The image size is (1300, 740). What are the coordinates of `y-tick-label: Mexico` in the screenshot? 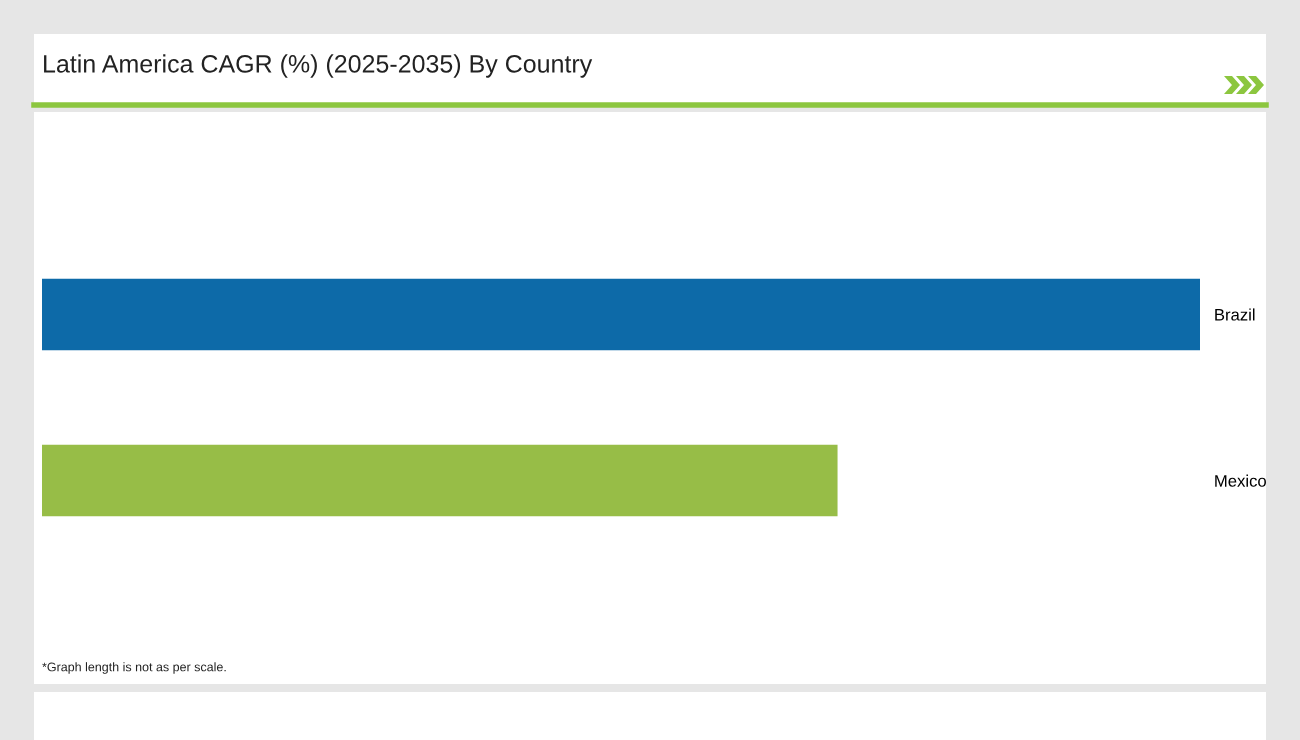 It's located at (1240, 480).